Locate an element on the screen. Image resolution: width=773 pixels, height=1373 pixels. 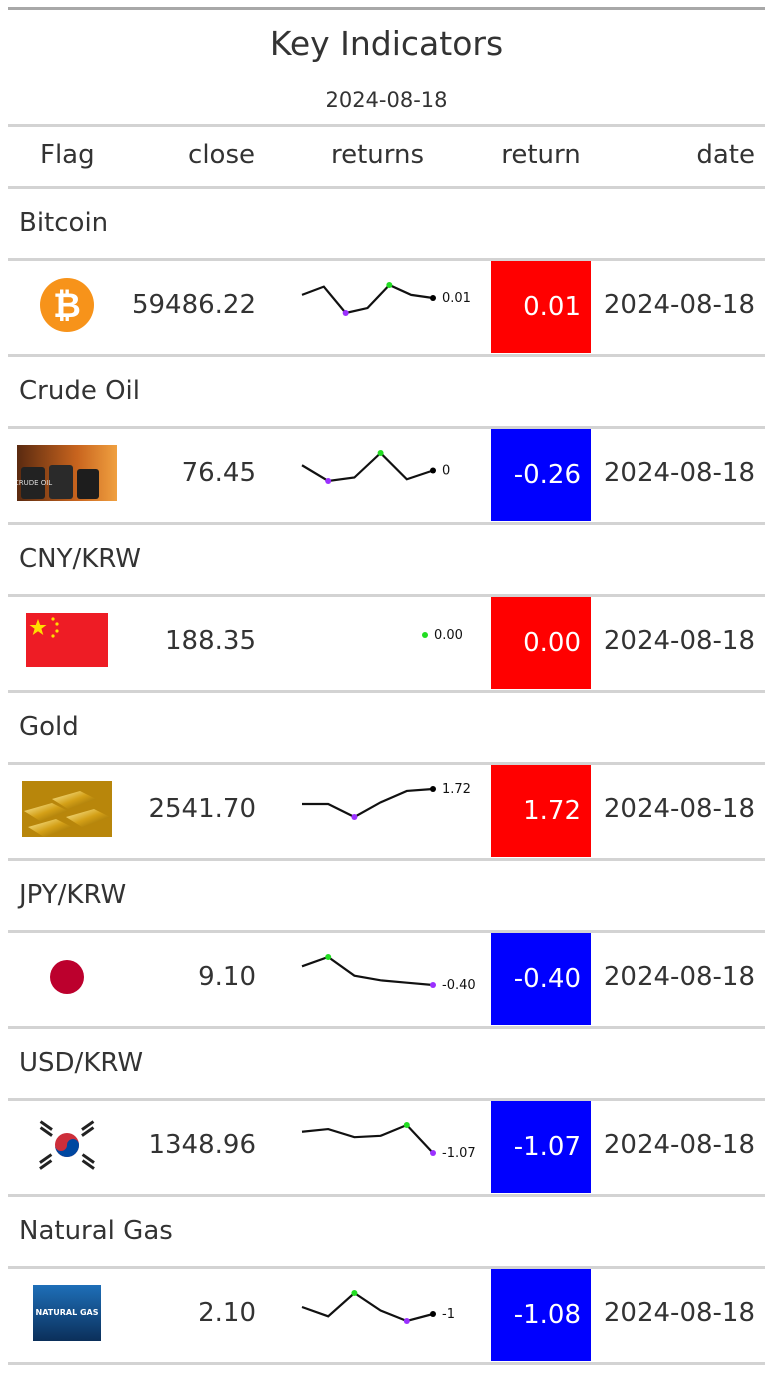
japan-flag-icon is located at coordinates (67, 979).